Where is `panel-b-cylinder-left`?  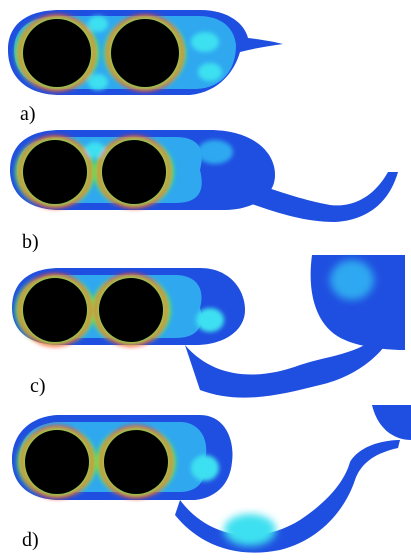 panel-b-cylinder-left is located at coordinates (55, 172).